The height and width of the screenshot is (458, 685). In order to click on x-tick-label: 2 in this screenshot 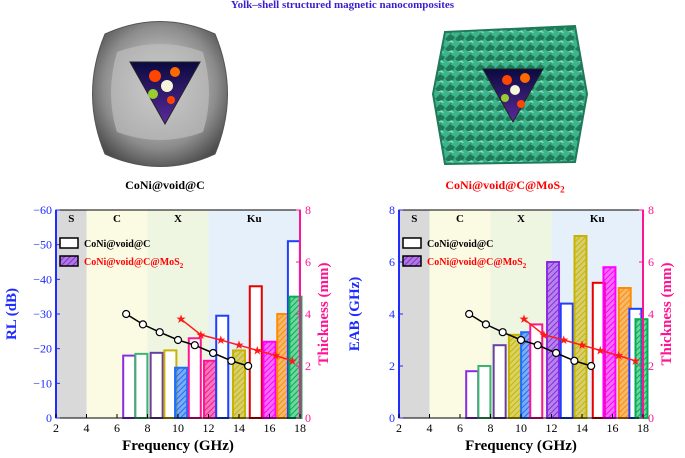, I will do `click(399, 428)`.